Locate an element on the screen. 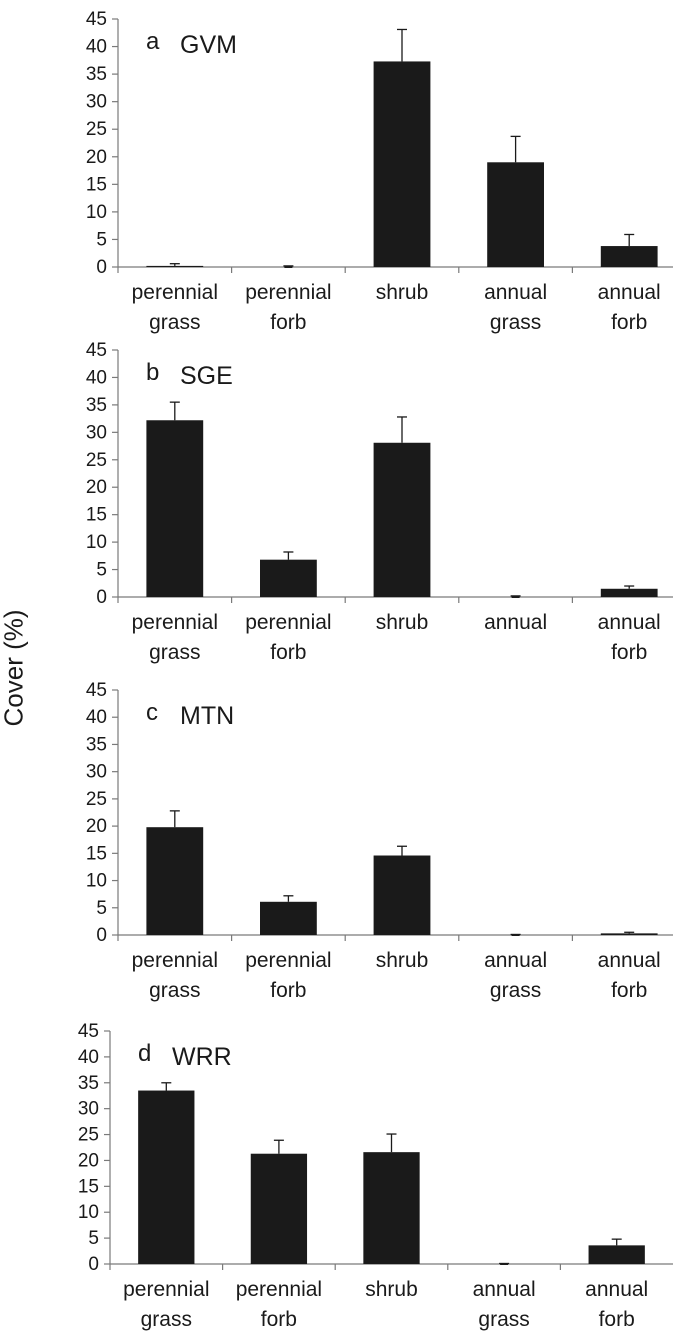  panel-letter: d is located at coordinates (144, 1053).